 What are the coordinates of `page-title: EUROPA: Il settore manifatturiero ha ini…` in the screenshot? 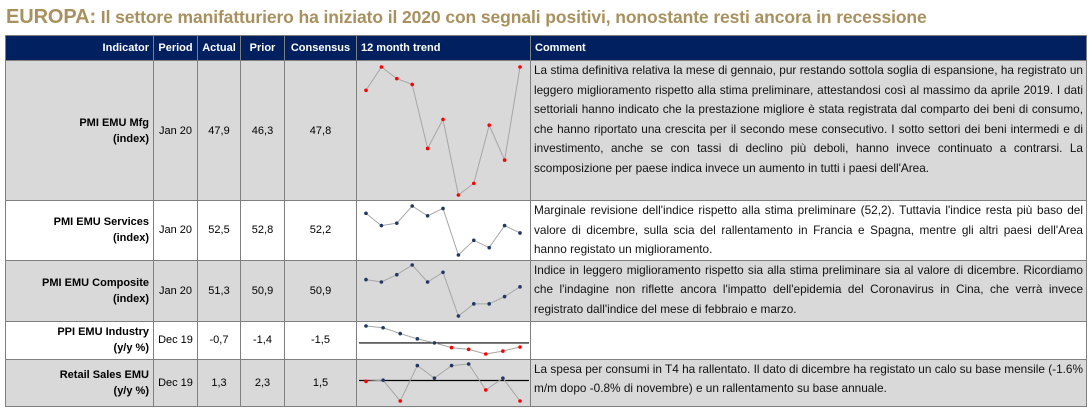 It's located at (466, 17).